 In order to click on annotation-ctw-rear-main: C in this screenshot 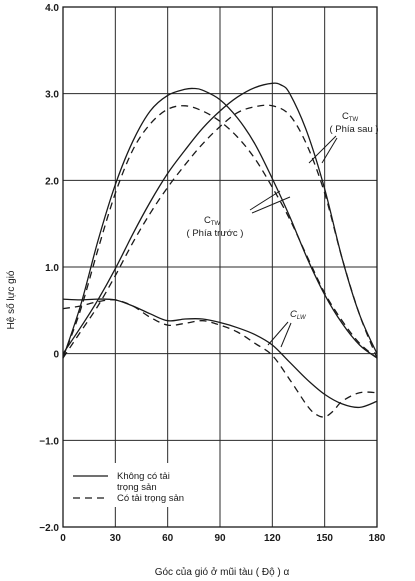, I will do `click(345, 116)`.